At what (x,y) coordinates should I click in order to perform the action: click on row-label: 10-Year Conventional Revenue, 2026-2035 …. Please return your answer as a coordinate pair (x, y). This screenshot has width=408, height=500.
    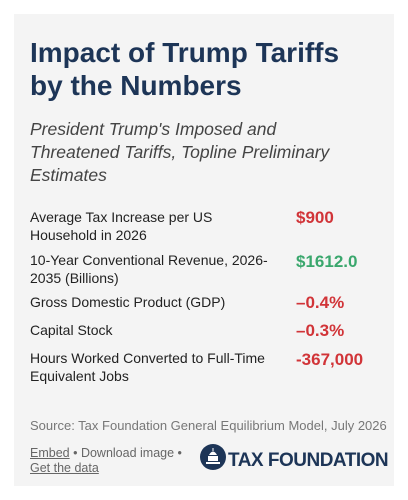
    Looking at the image, I should click on (149, 269).